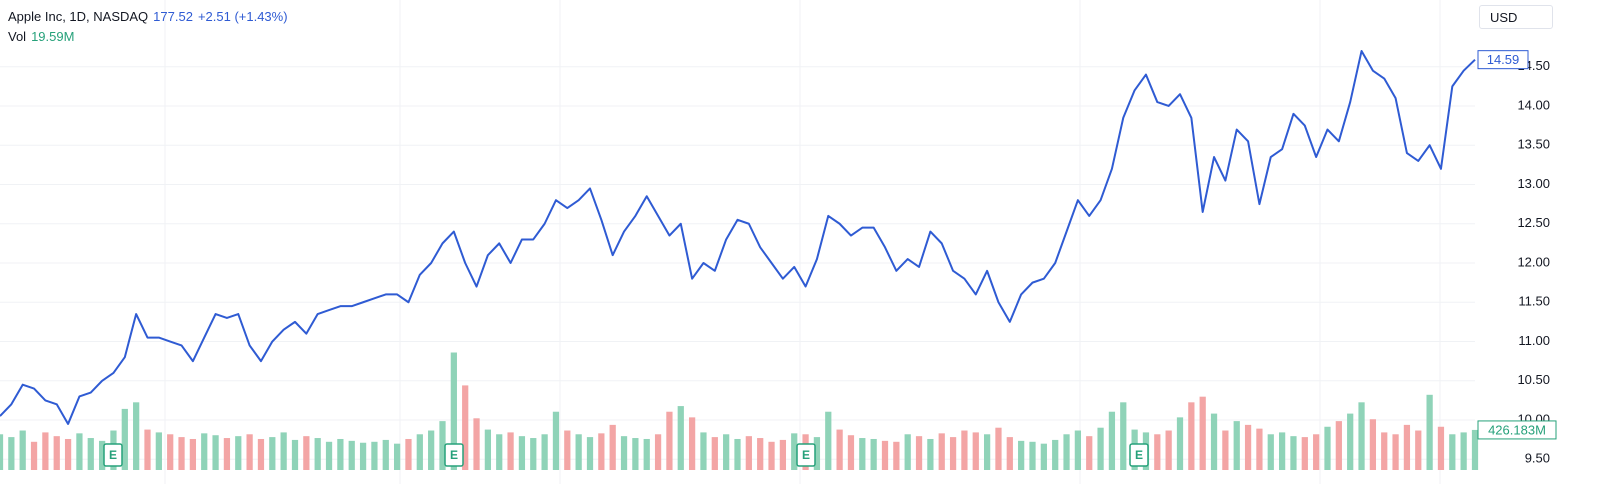 This screenshot has width=1600, height=484. What do you see at coordinates (78, 16) in the screenshot?
I see `symbol: Apple Inc, 1D, NASDAQ` at bounding box center [78, 16].